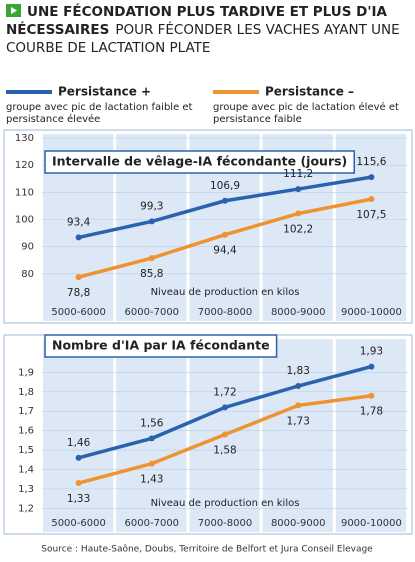  Describe the element at coordinates (371, 215) in the screenshot. I see `value-label: 107,5` at that location.